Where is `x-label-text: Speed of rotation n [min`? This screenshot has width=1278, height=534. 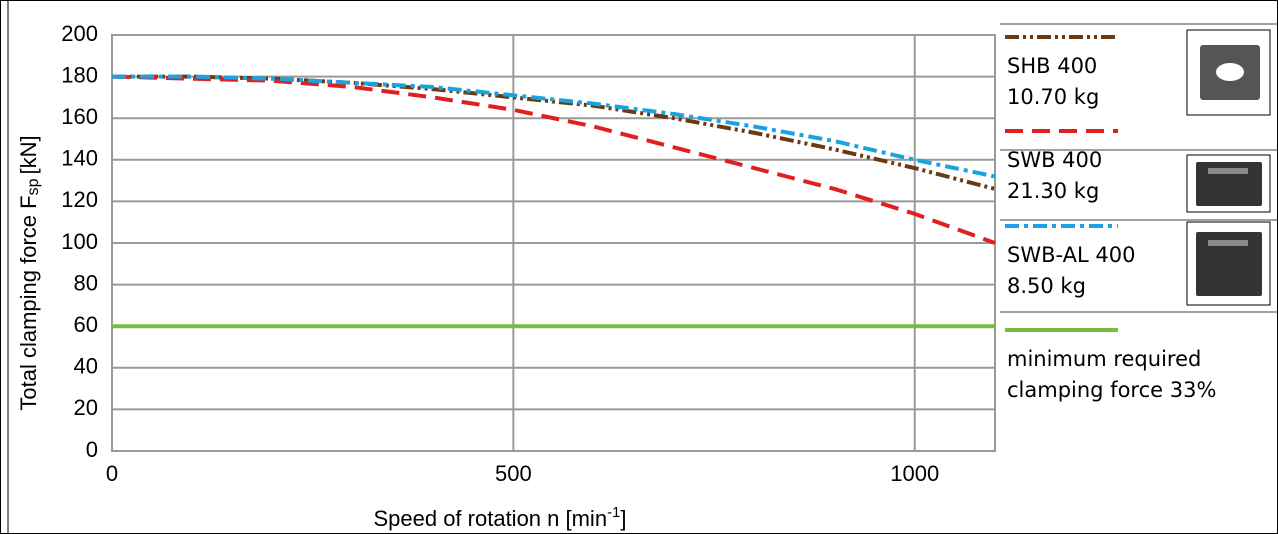
x-label-text: Speed of rotation n [min is located at coordinates (490, 518).